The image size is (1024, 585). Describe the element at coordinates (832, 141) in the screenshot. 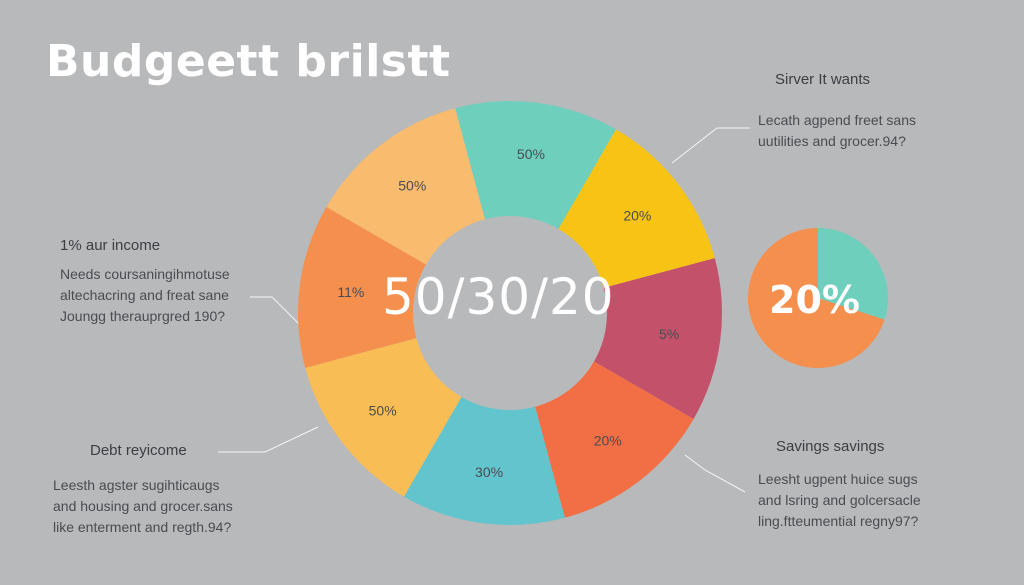

I see `block-line: uutilities and grocer.94?` at that location.